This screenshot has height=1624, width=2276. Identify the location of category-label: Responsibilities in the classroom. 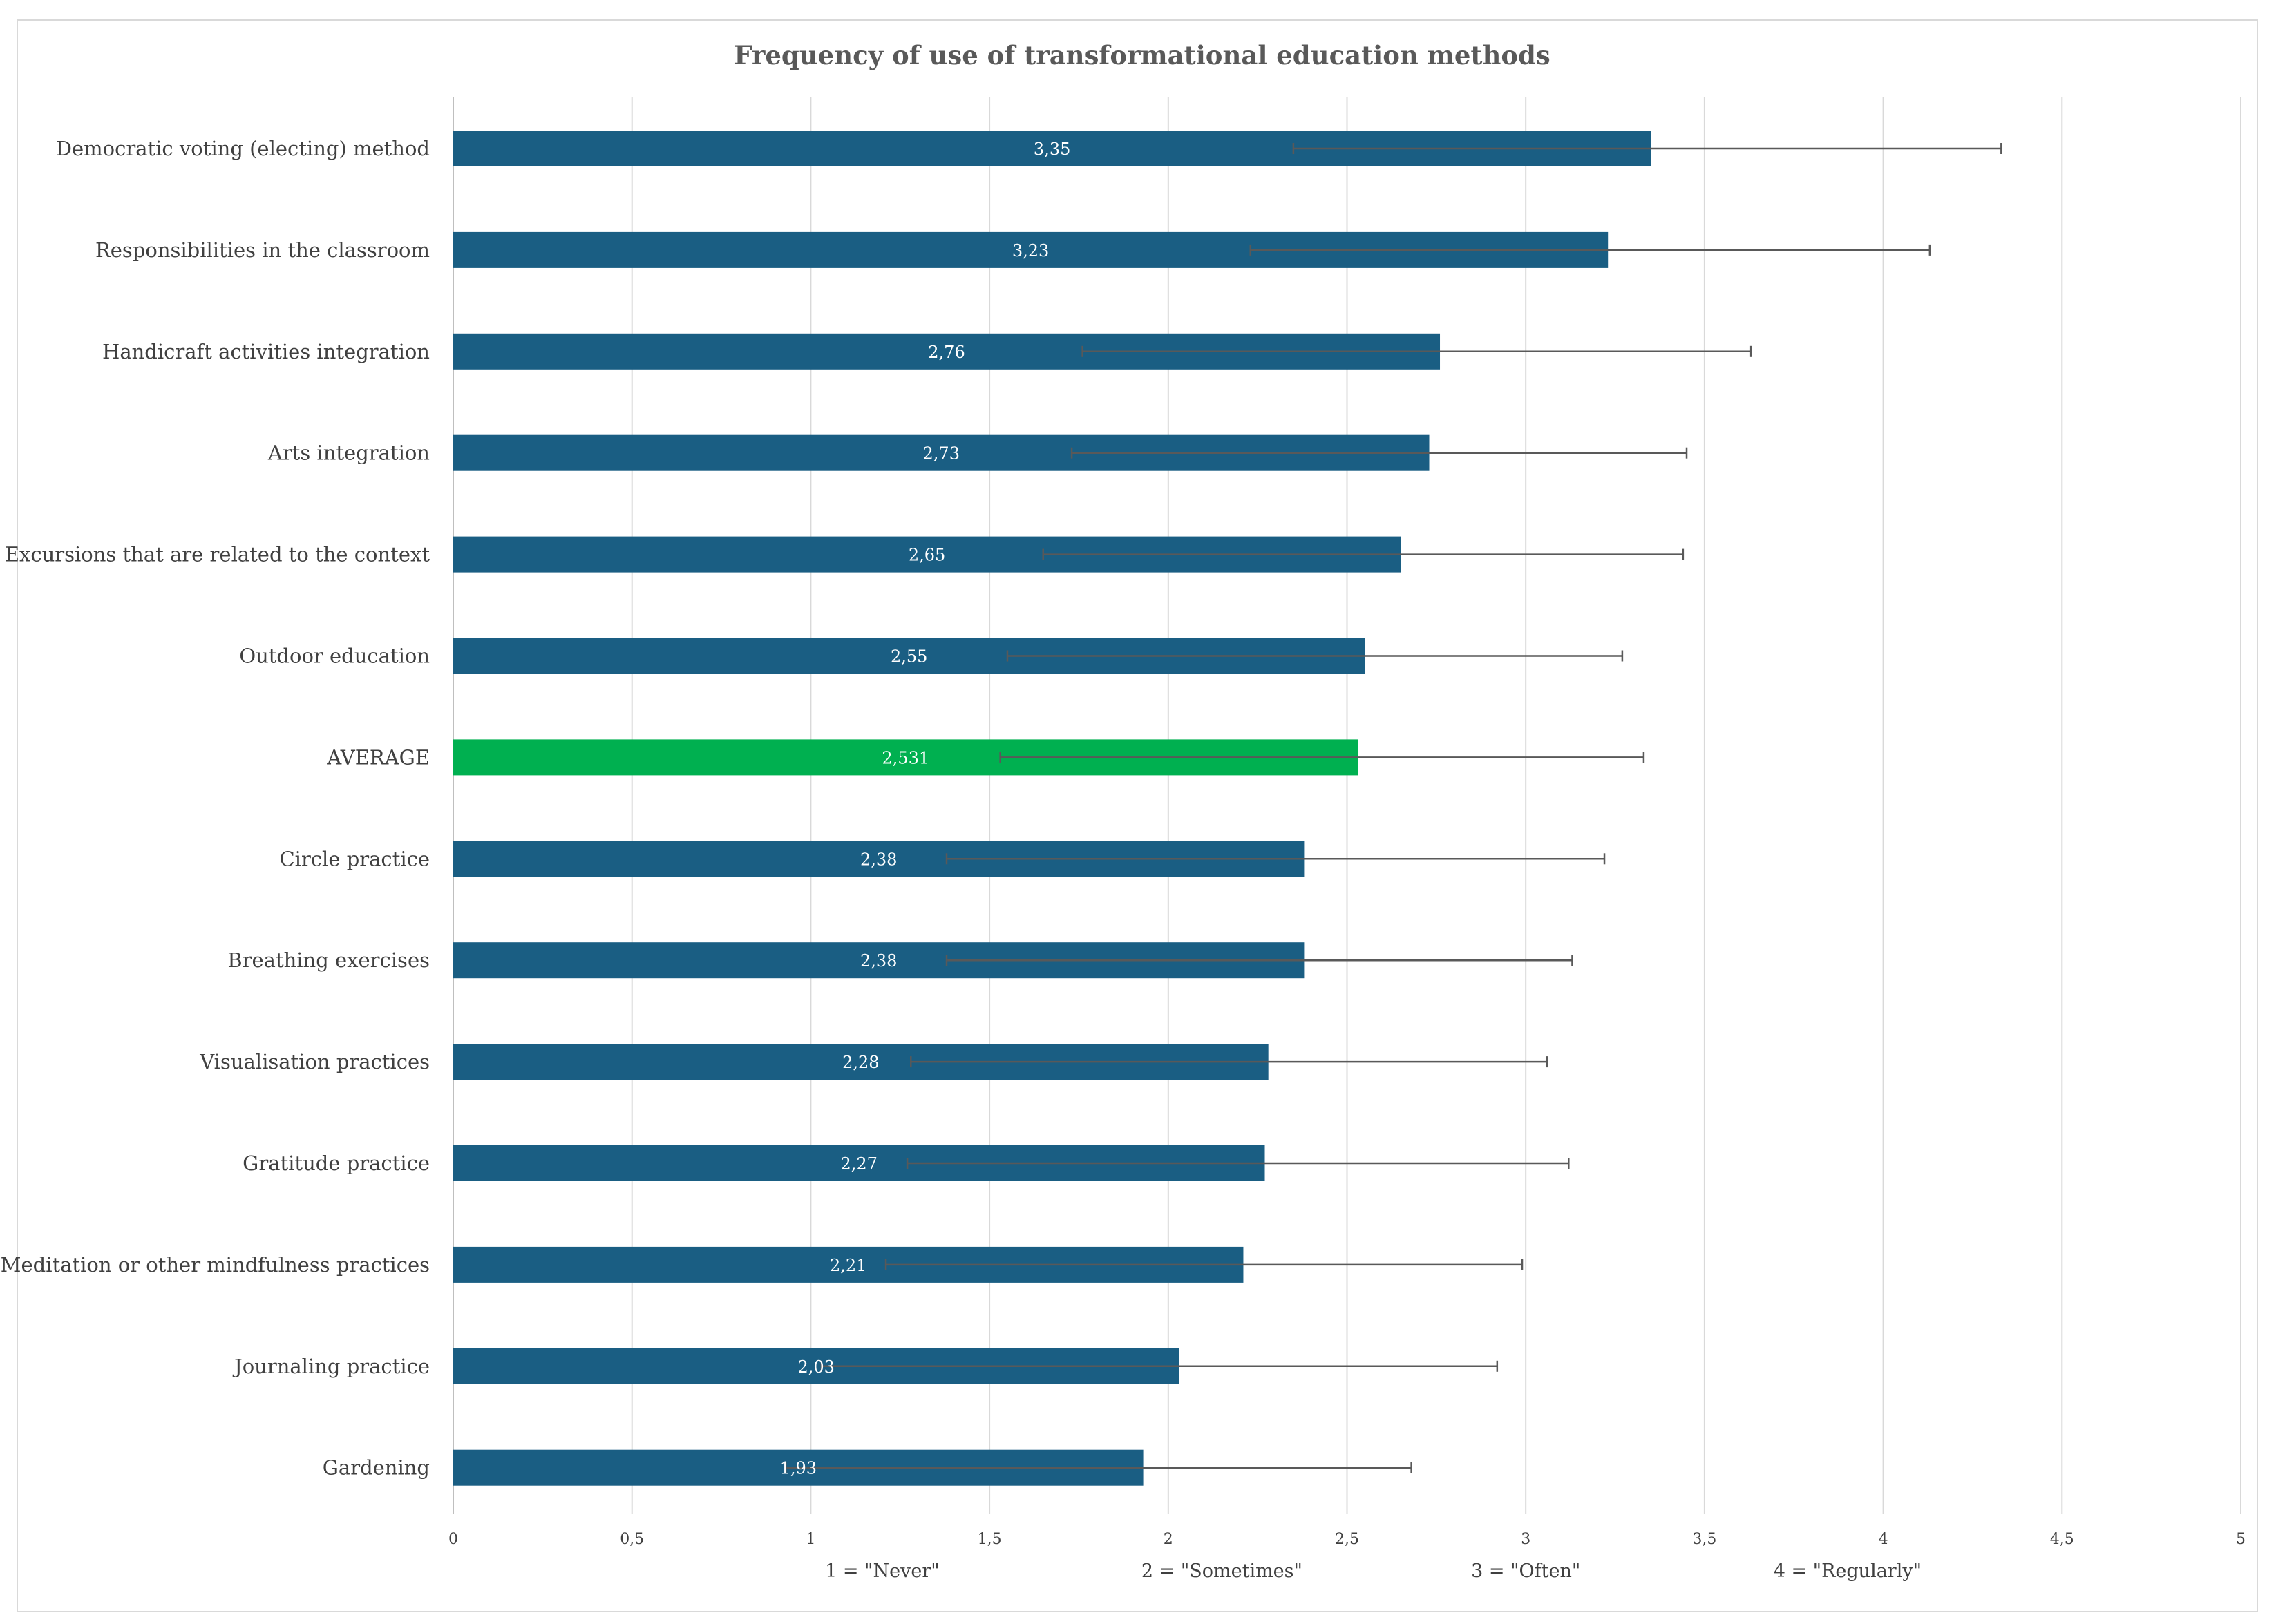
(262, 250).